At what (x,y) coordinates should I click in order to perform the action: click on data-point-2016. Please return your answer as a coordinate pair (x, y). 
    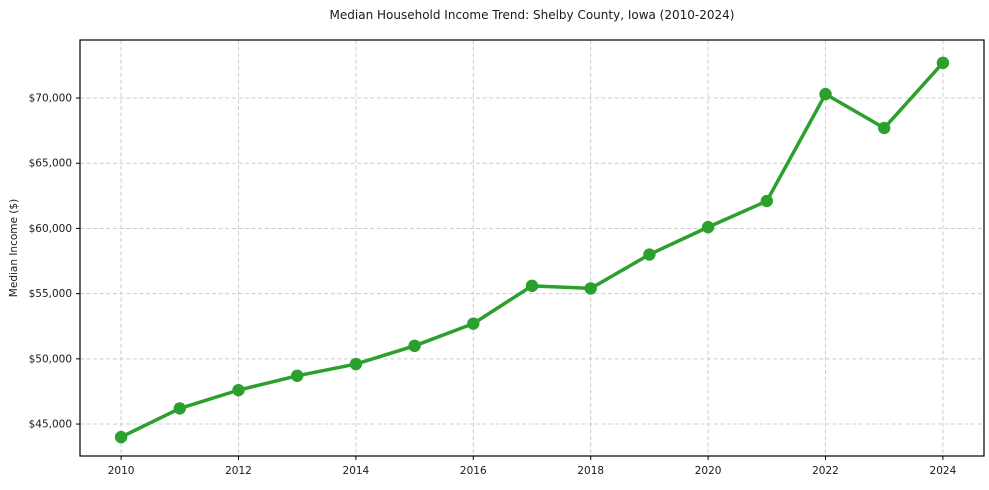
    Looking at the image, I should click on (473, 323).